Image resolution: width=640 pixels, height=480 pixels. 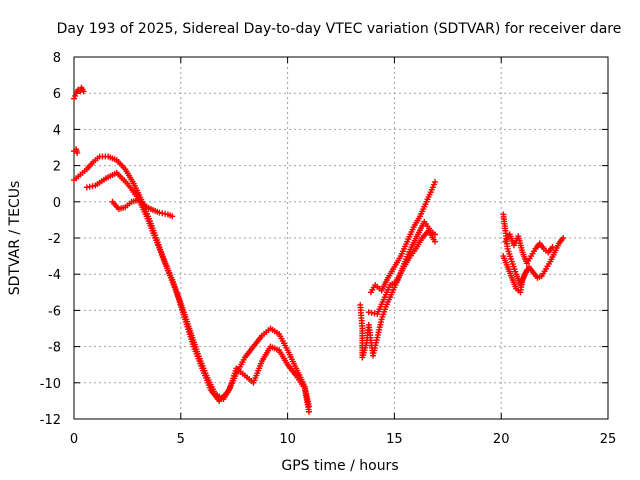 What do you see at coordinates (57, 94) in the screenshot?
I see `y-tick-label: 6` at bounding box center [57, 94].